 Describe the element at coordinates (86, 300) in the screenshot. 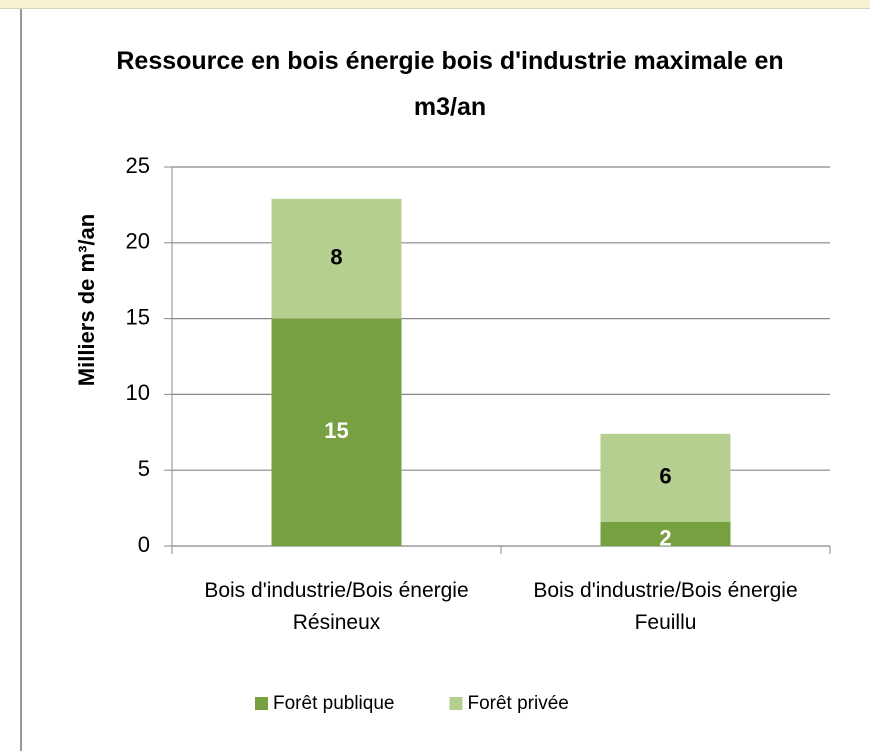

I see `y-axis-label: Milliers de m³/an` at that location.